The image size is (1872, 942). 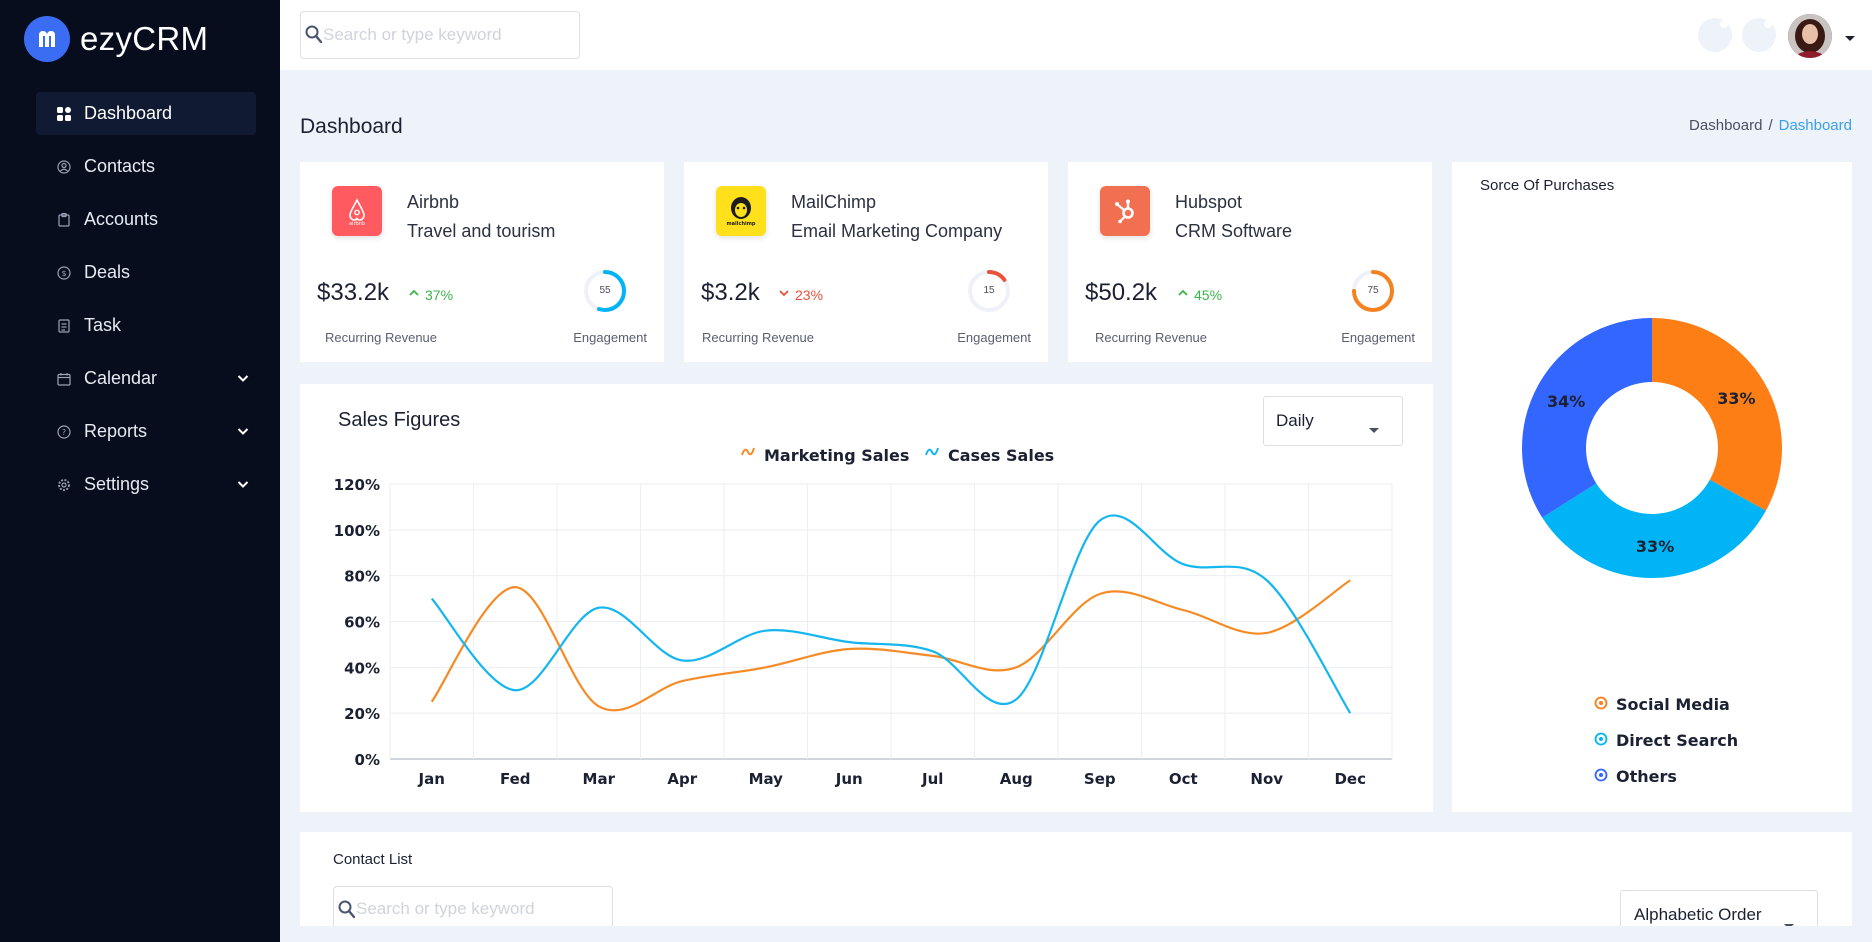 What do you see at coordinates (64, 114) in the screenshot?
I see `dashboard-icon` at bounding box center [64, 114].